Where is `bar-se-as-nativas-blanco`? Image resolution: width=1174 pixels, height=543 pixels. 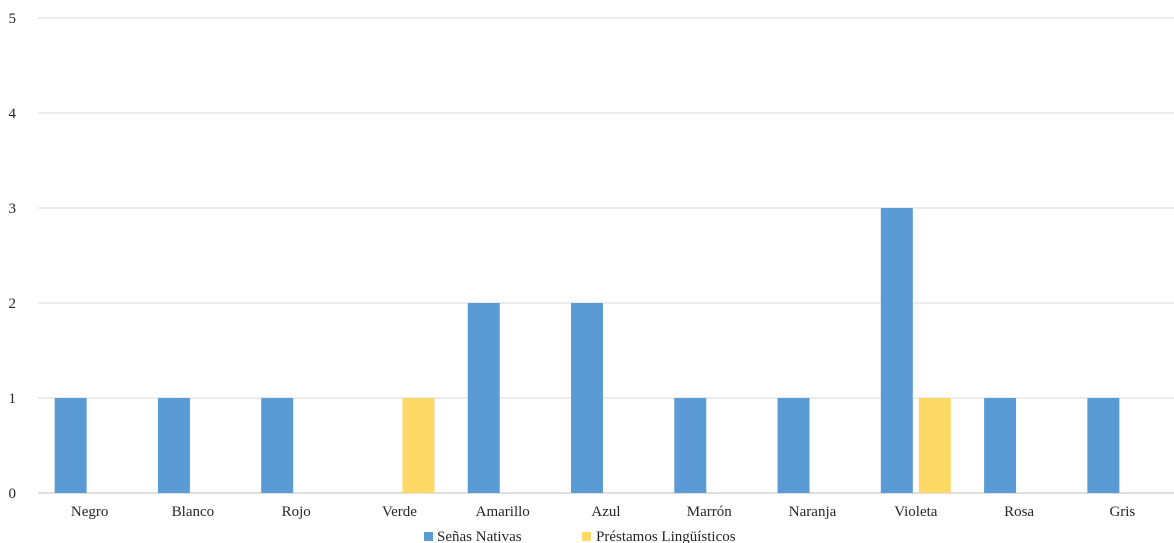 bar-se-as-nativas-blanco is located at coordinates (173, 445).